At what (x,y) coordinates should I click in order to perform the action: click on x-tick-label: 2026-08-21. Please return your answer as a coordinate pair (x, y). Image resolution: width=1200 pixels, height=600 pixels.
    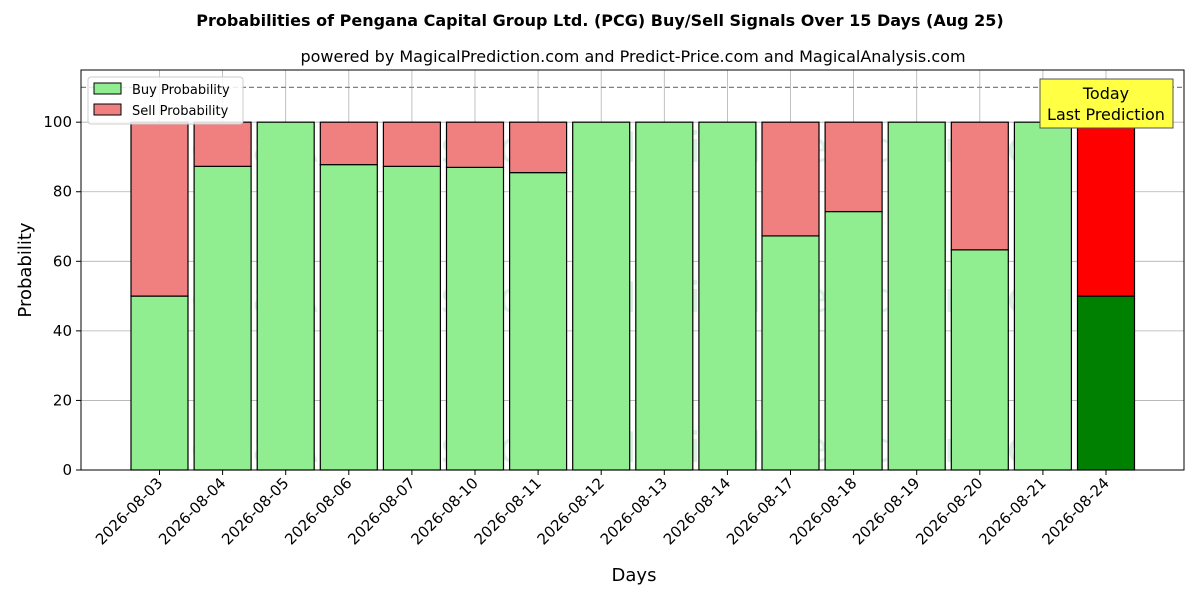
    Looking at the image, I should click on (1012, 511).